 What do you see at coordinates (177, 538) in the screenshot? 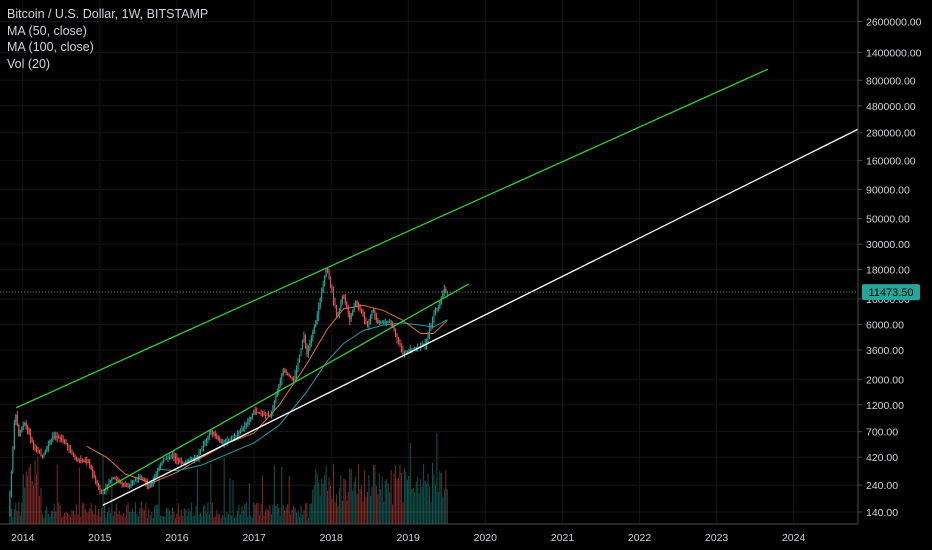
I see `x-tick-label: 2016` at bounding box center [177, 538].